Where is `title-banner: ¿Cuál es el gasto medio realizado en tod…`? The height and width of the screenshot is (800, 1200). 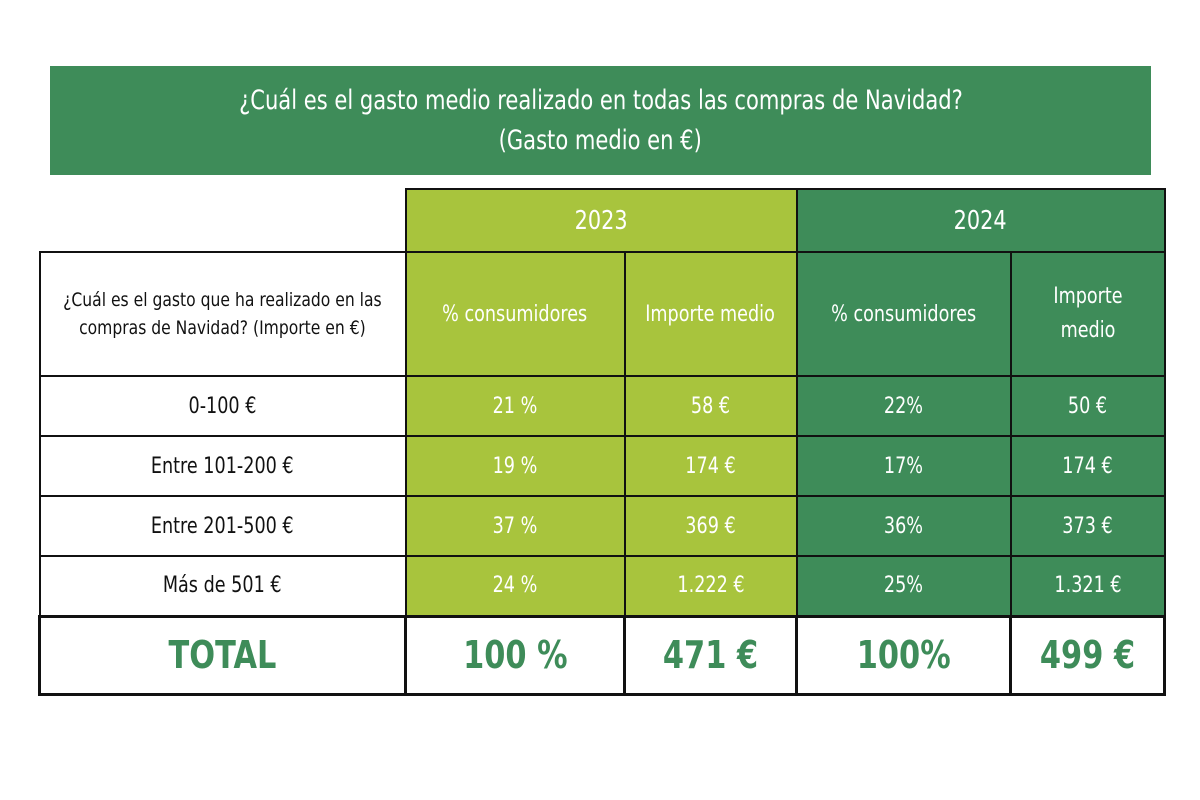
title-banner: ¿Cuál es el gasto medio realizado en tod… is located at coordinates (600, 120).